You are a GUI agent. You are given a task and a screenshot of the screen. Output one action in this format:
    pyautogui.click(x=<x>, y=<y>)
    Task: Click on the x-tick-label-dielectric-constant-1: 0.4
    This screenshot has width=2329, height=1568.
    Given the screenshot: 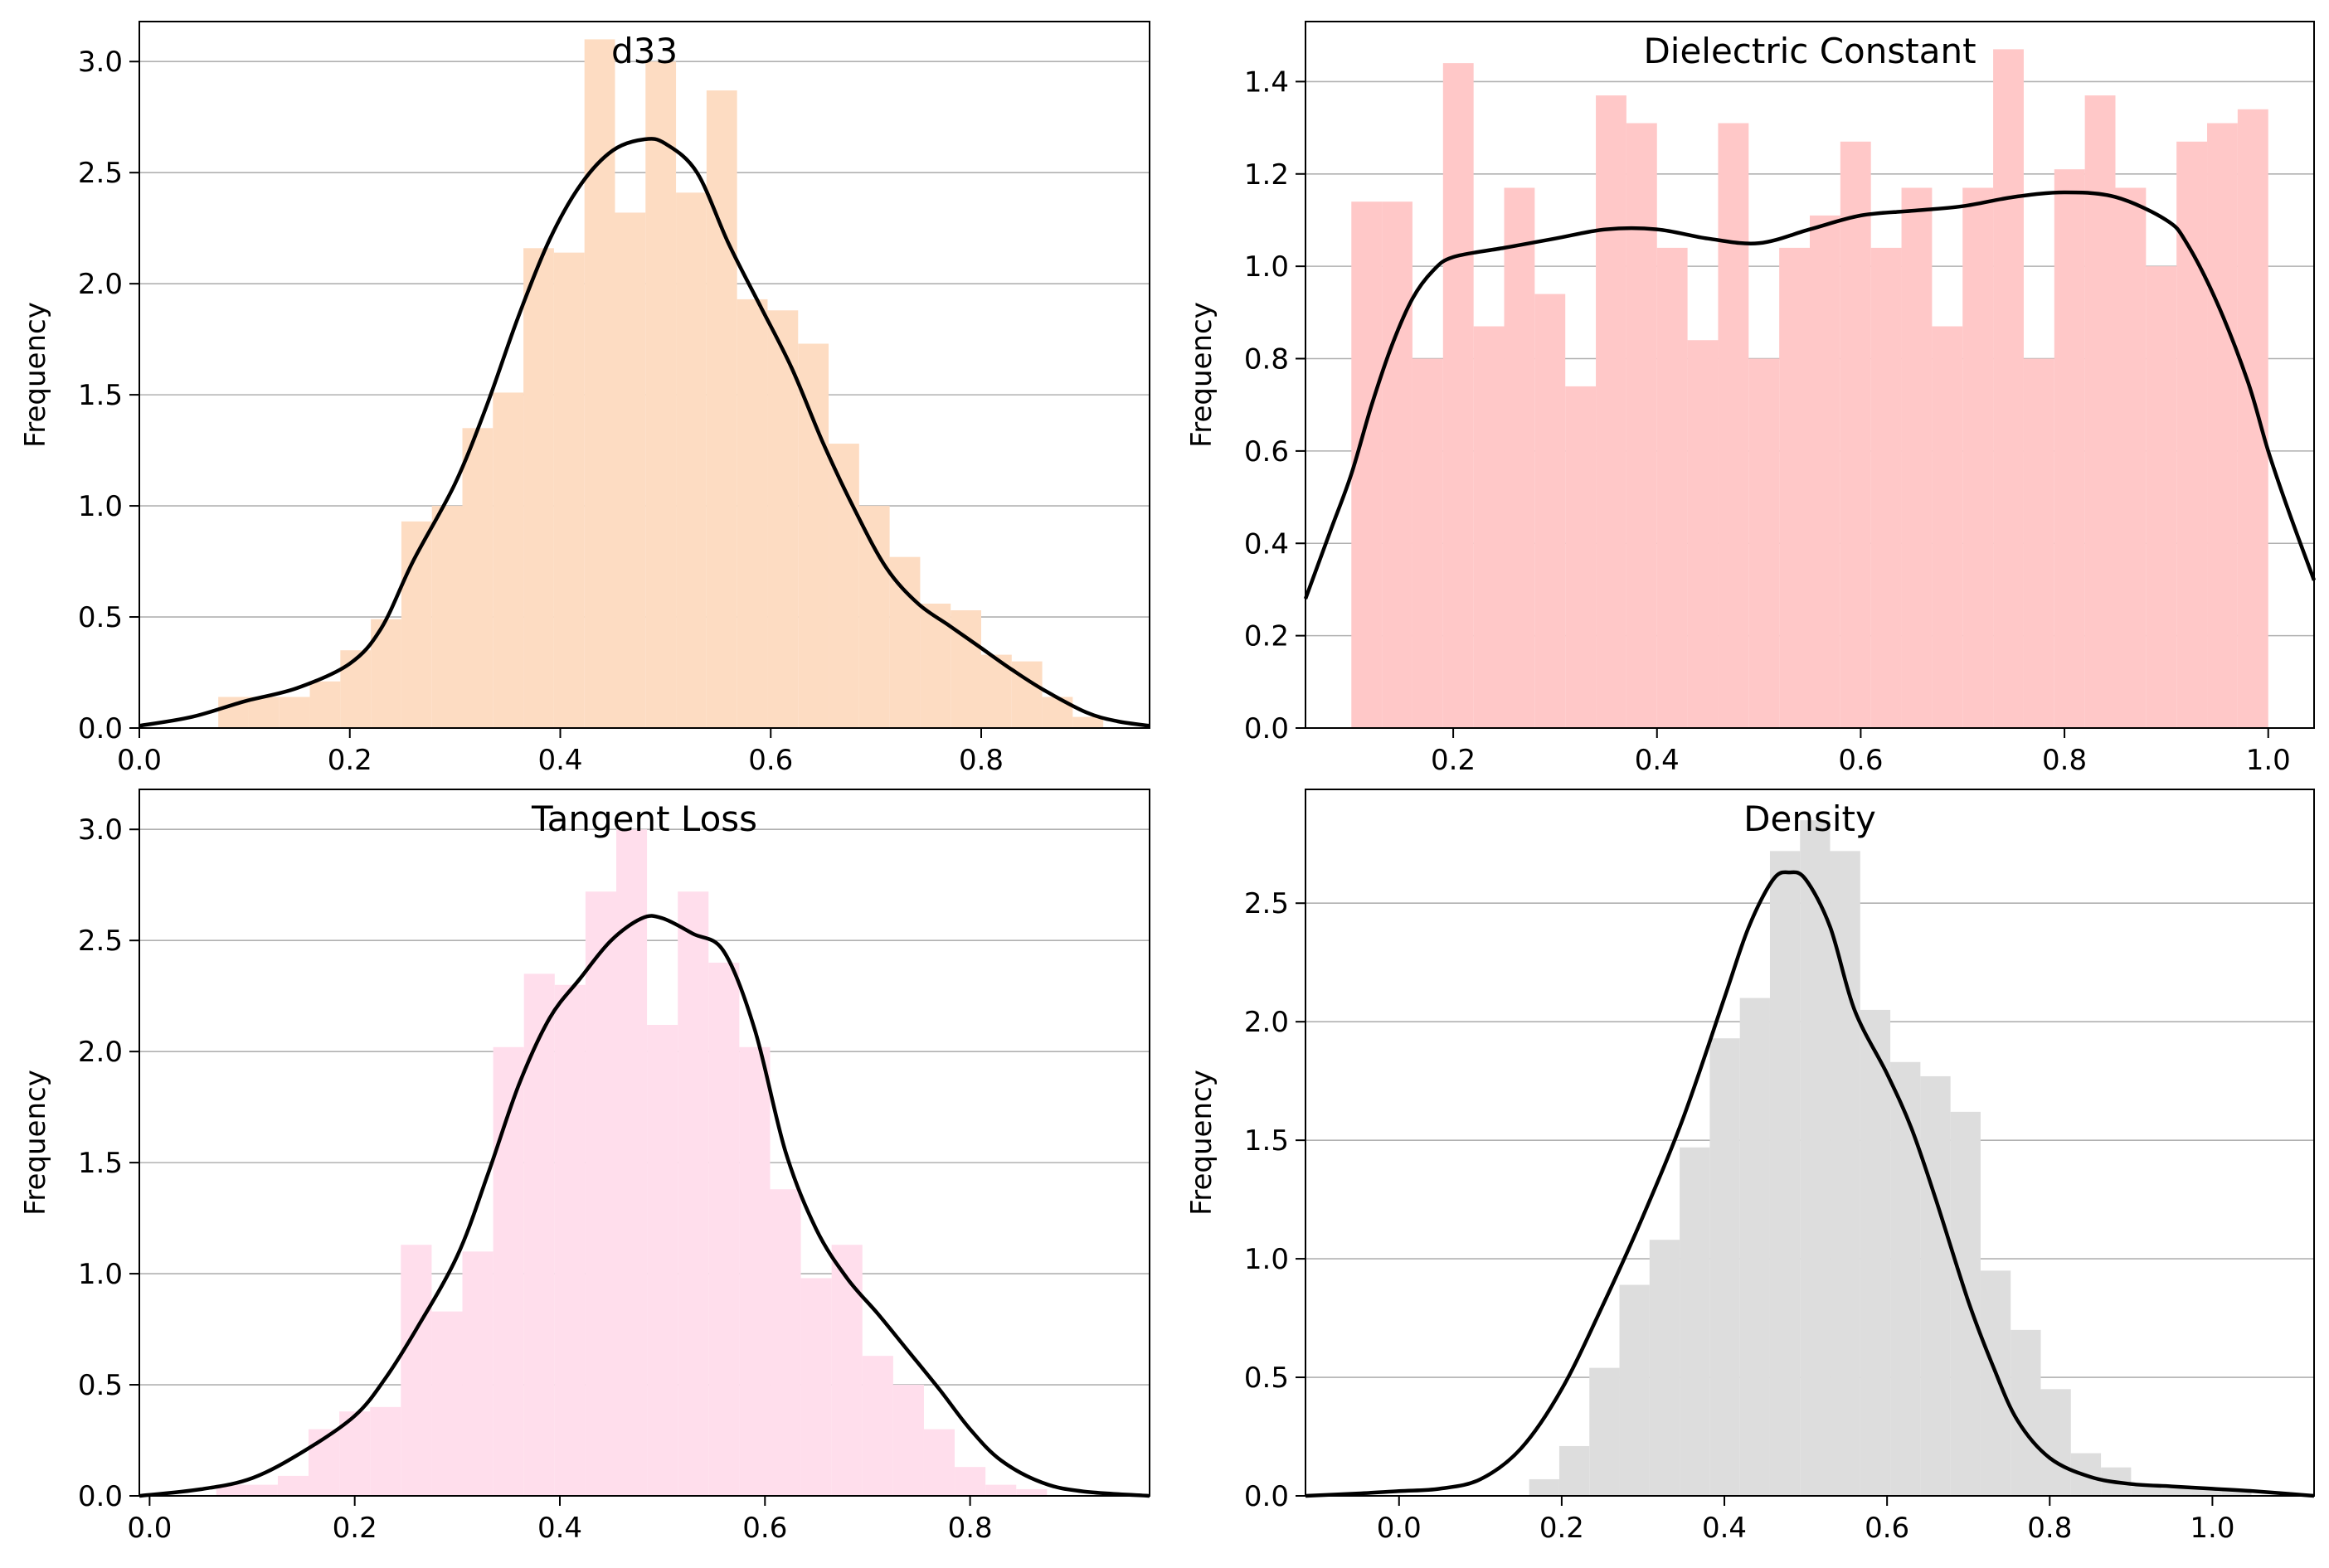 What is the action you would take?
    pyautogui.click(x=1657, y=760)
    